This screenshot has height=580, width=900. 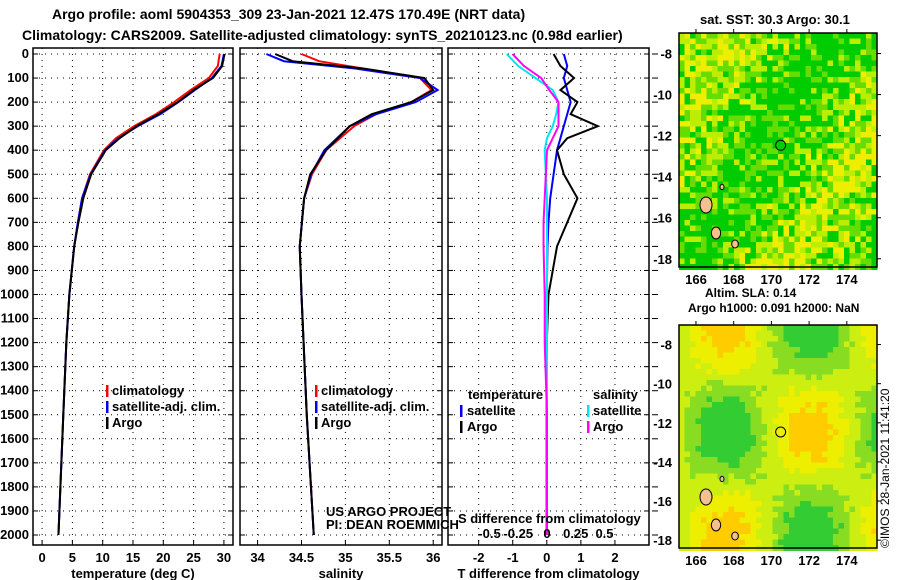 I want to click on y-tick-label: 600, so click(x=18, y=197).